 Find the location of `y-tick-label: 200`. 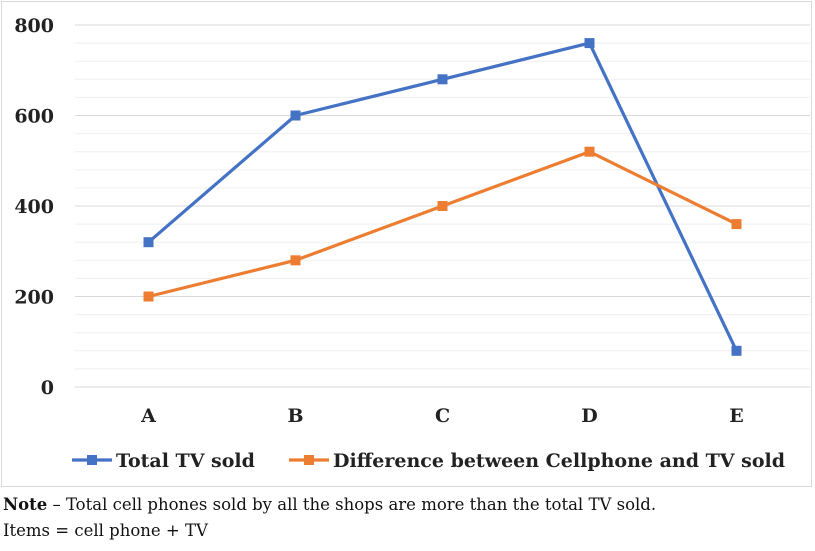

y-tick-label: 200 is located at coordinates (34, 298).